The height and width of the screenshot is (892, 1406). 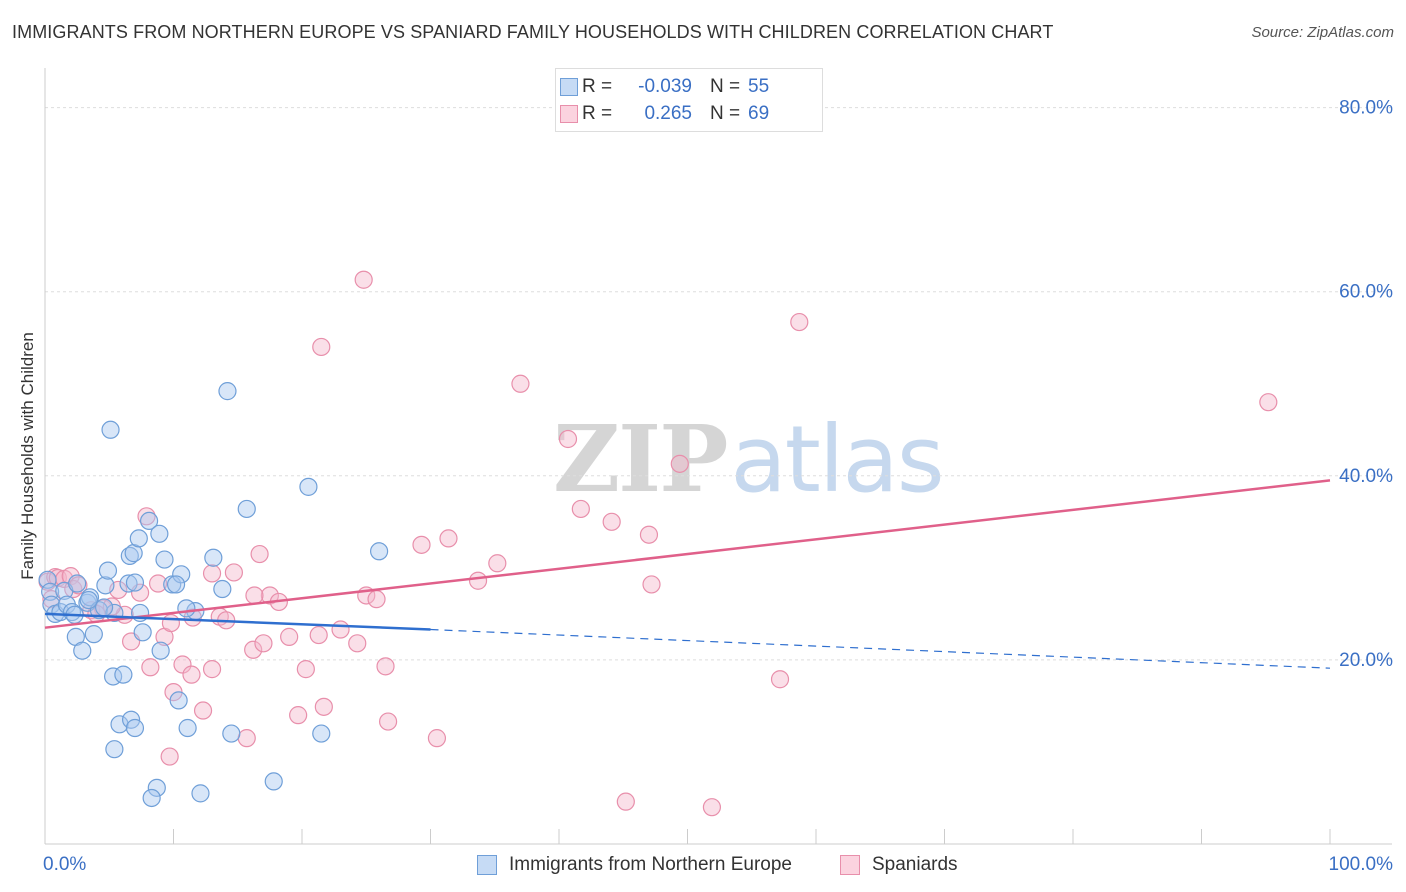 What do you see at coordinates (759, 86) in the screenshot?
I see `legend-n-value: 55` at bounding box center [759, 86].